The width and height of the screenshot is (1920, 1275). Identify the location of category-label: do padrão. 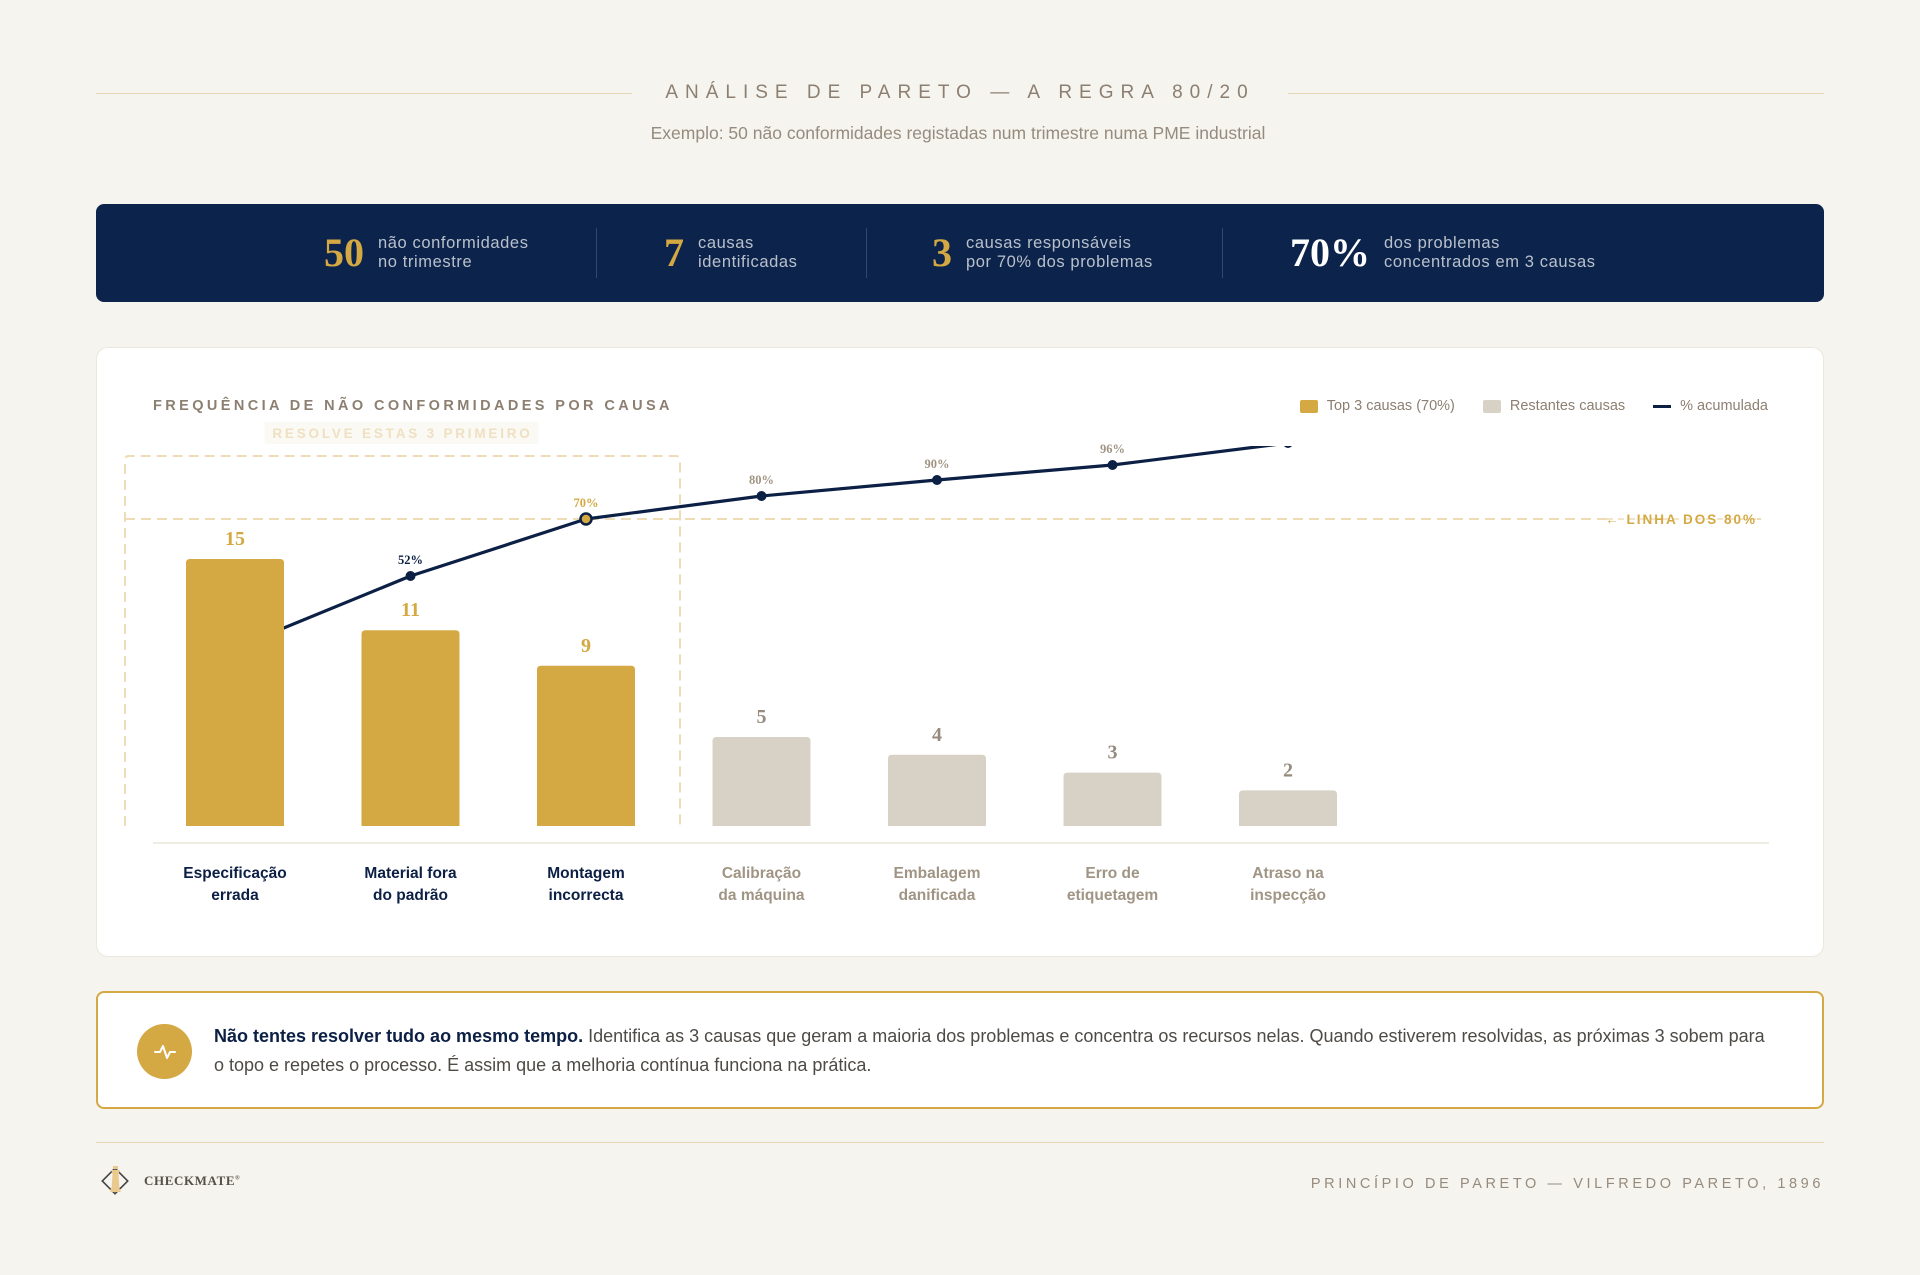
(410, 895).